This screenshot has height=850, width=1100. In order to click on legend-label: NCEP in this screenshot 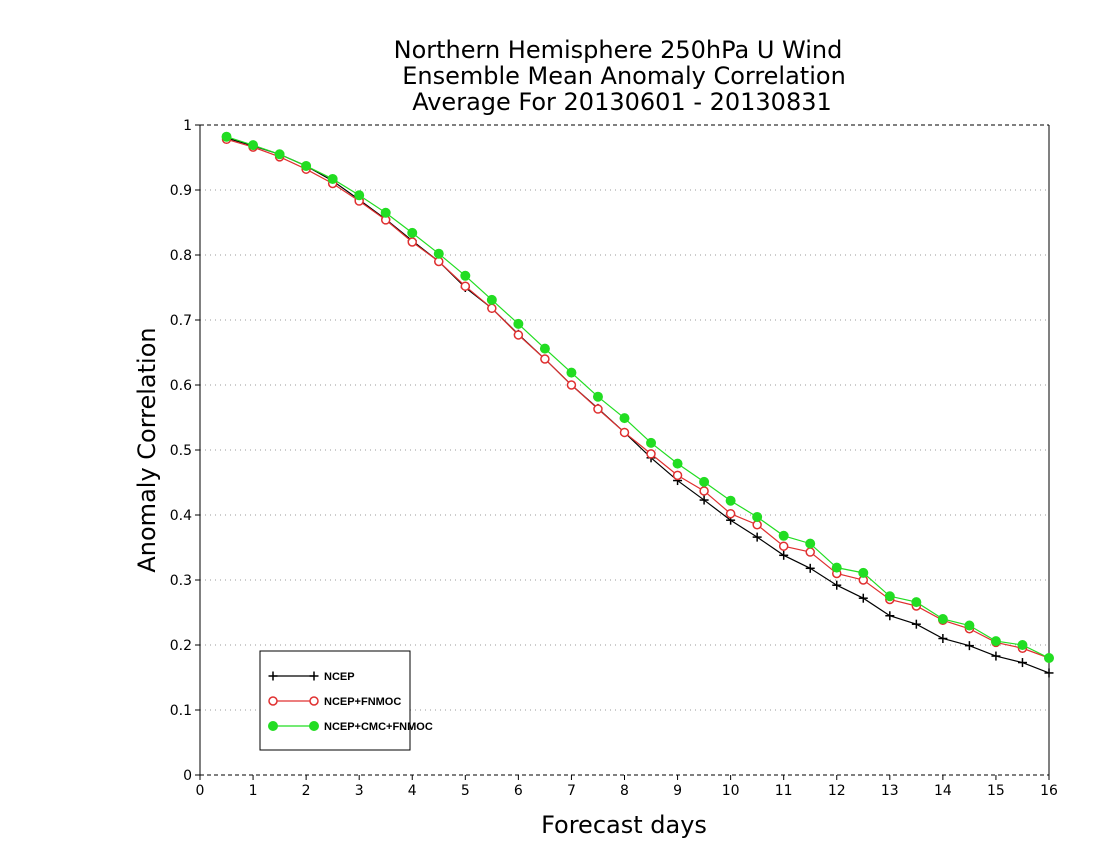, I will do `click(339, 677)`.